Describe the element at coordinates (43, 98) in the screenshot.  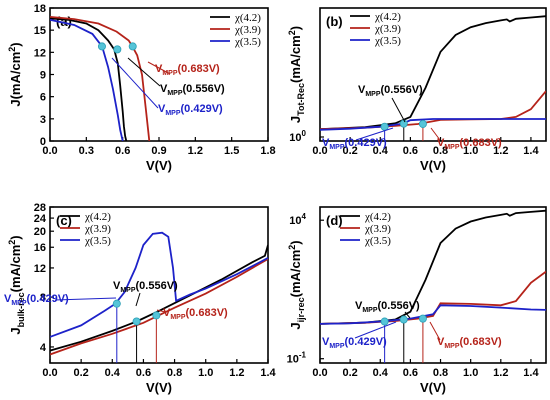
I see `y-tick-label: 6` at that location.